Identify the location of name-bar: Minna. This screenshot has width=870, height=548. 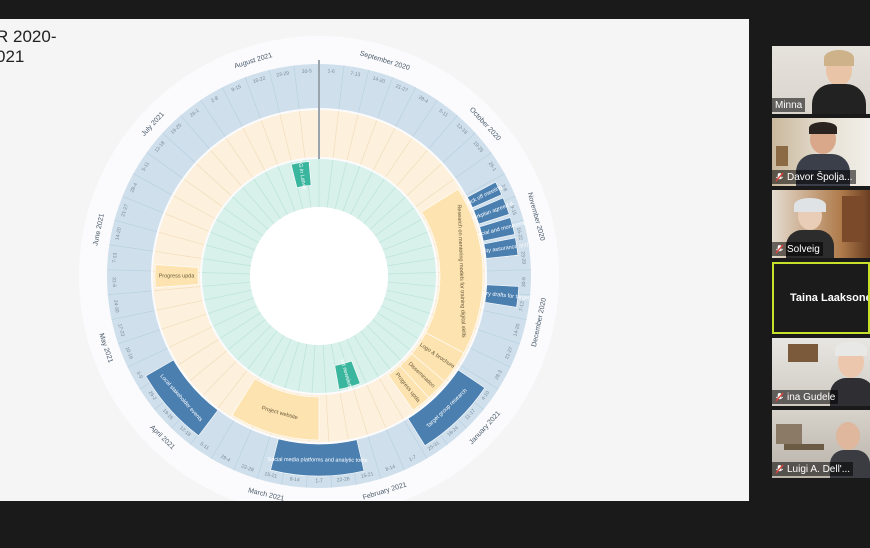
(789, 105).